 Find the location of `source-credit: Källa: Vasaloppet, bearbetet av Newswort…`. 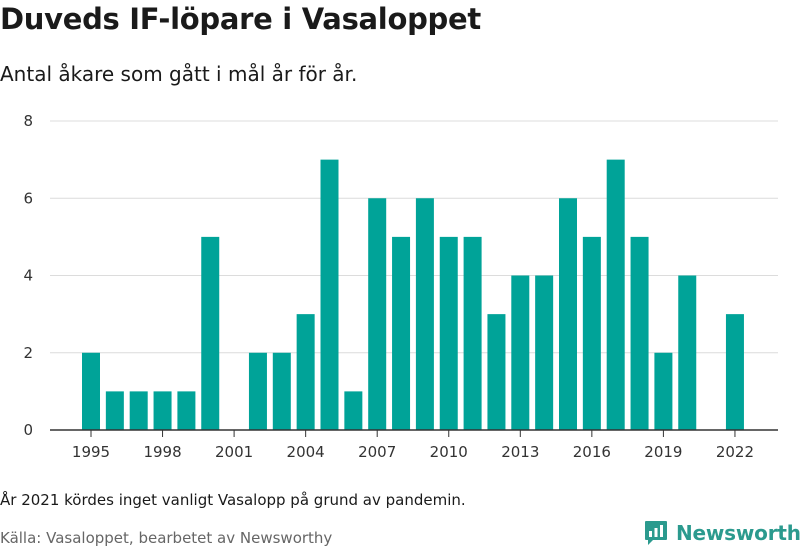

source-credit: Källa: Vasaloppet, bearbetet av Newswort… is located at coordinates (166, 538).